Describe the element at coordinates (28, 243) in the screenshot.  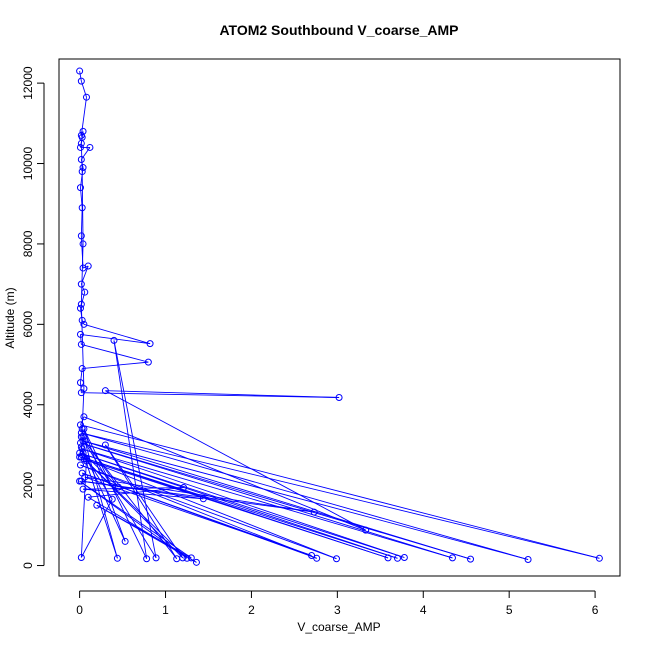
I see `y-tick-label: 8000` at that location.